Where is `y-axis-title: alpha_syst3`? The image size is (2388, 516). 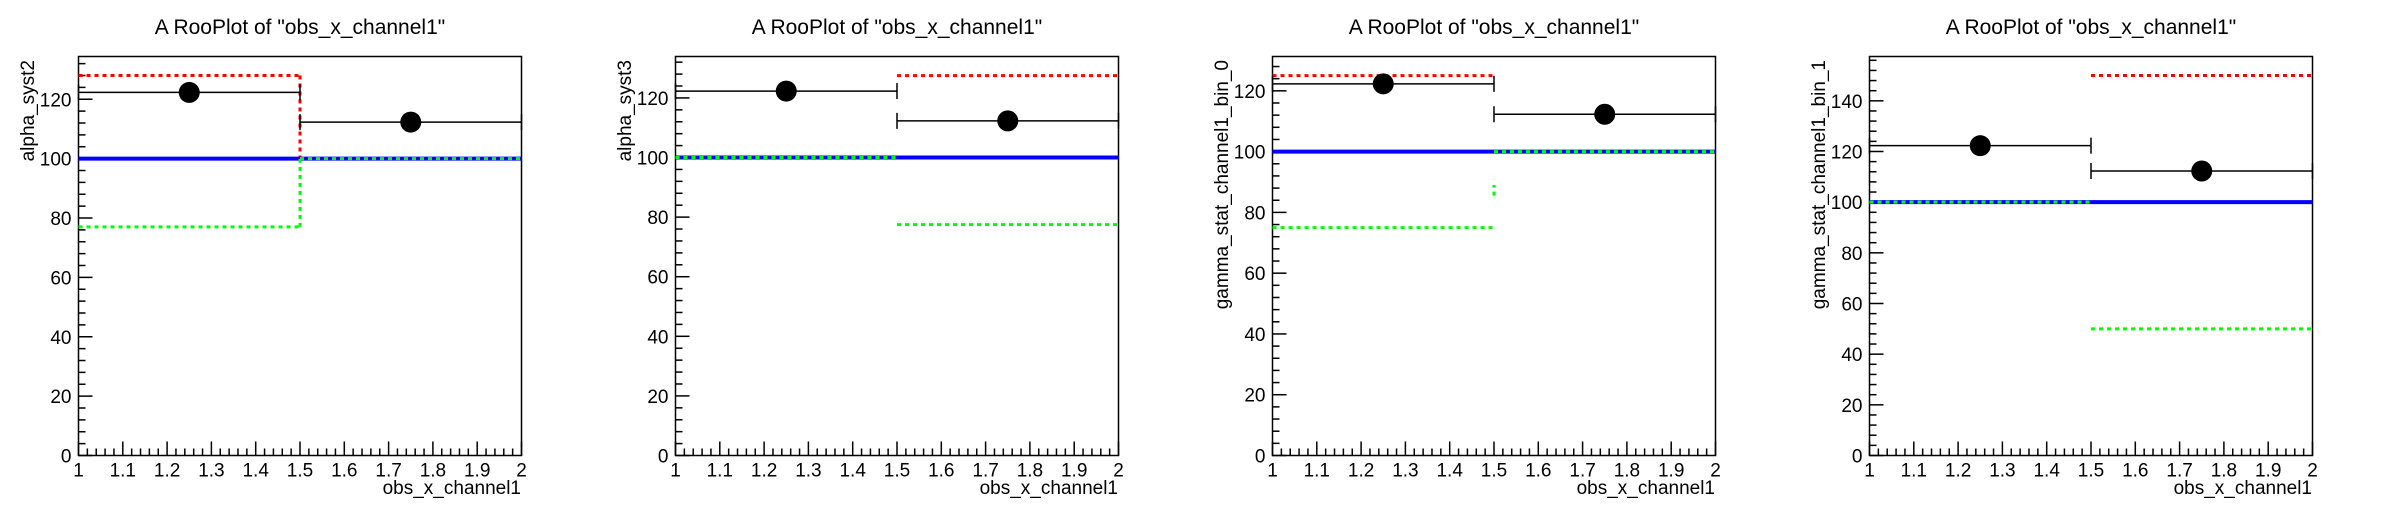 y-axis-title: alpha_syst3 is located at coordinates (625, 110).